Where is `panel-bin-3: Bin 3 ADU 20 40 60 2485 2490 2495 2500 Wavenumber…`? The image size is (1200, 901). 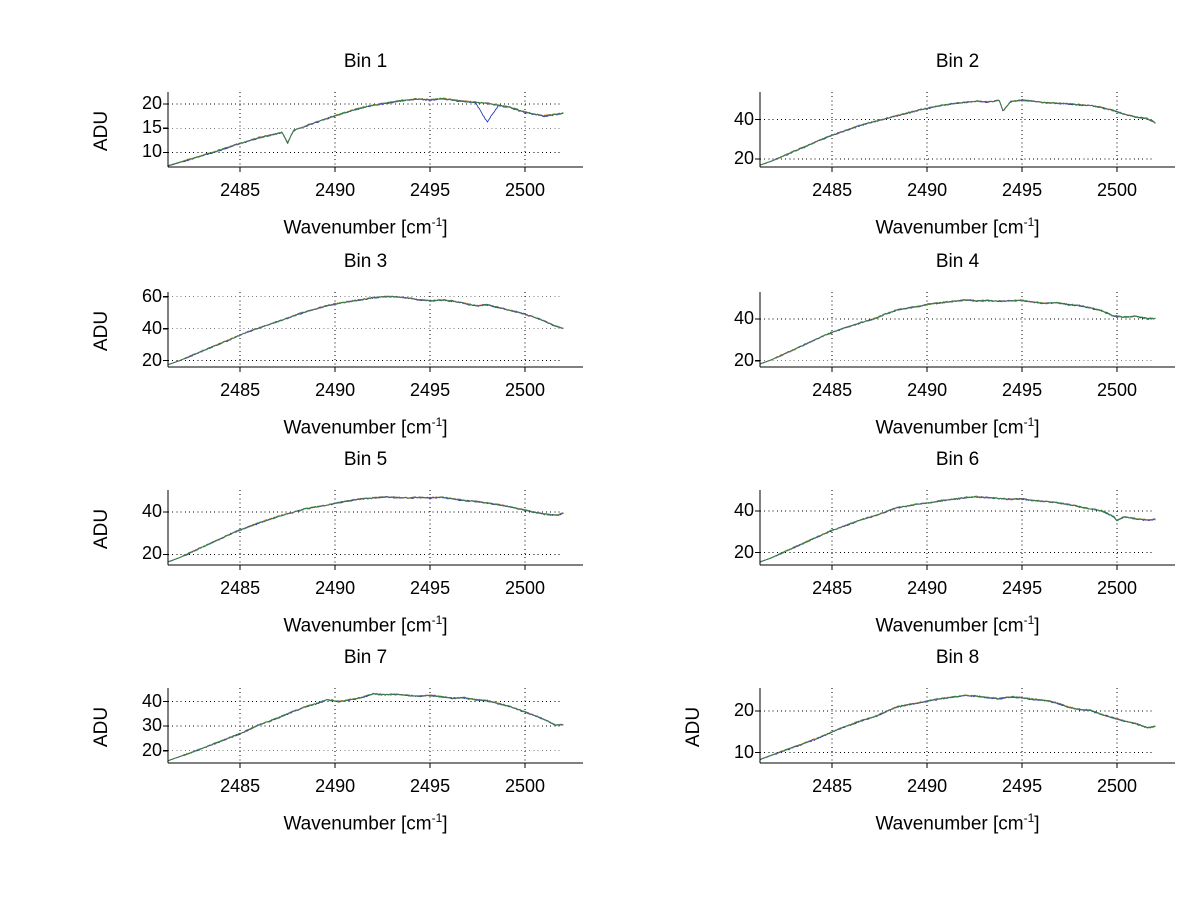
panel-bin-3: Bin 3 ADU 20 40 60 2485 2490 2495 2500 Wavenumber… is located at coordinates (333, 347).